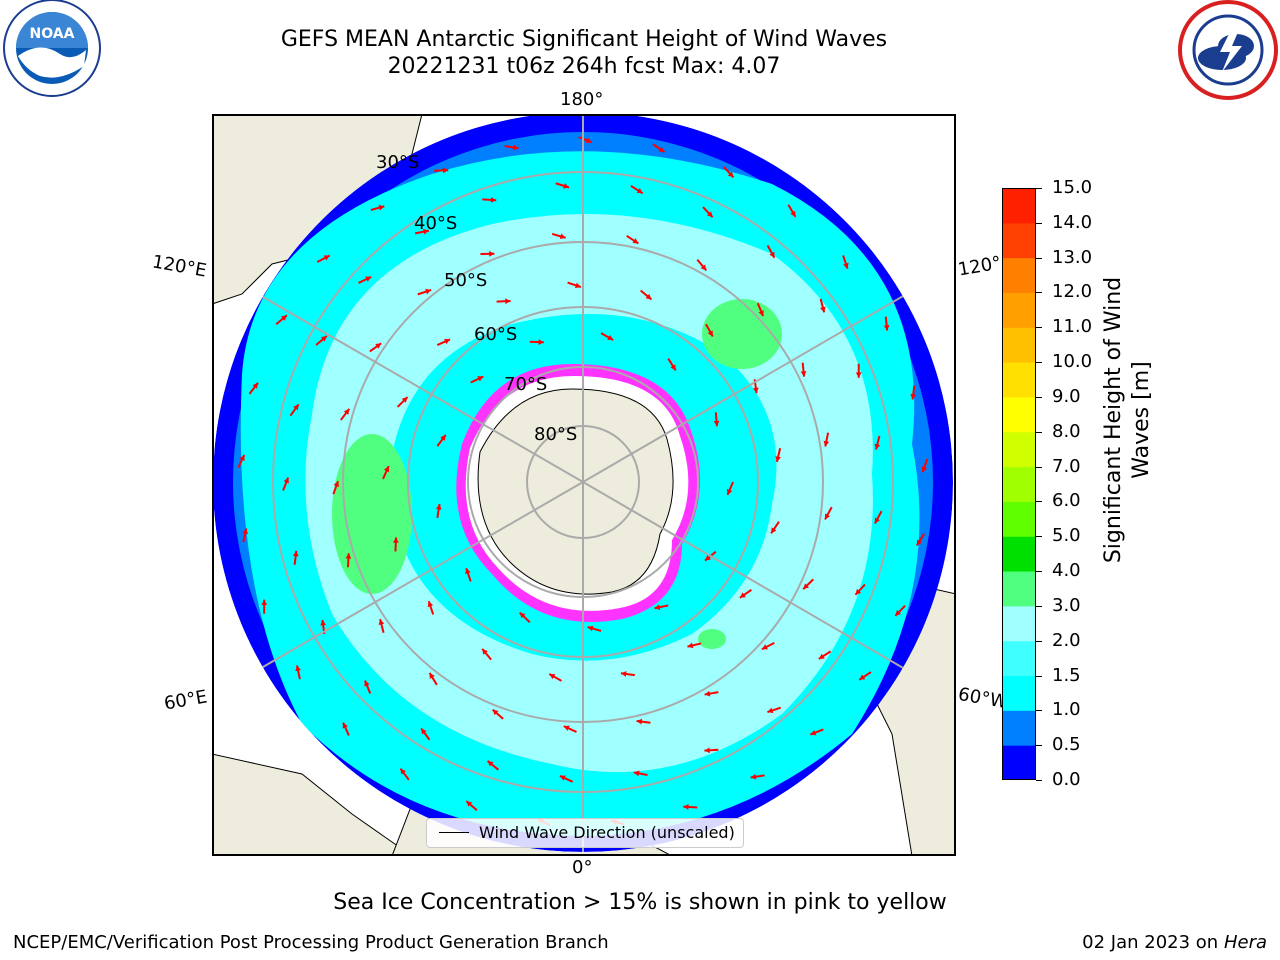  Describe the element at coordinates (496, 334) in the screenshot. I see `lat-label-60s: 60°S` at that location.